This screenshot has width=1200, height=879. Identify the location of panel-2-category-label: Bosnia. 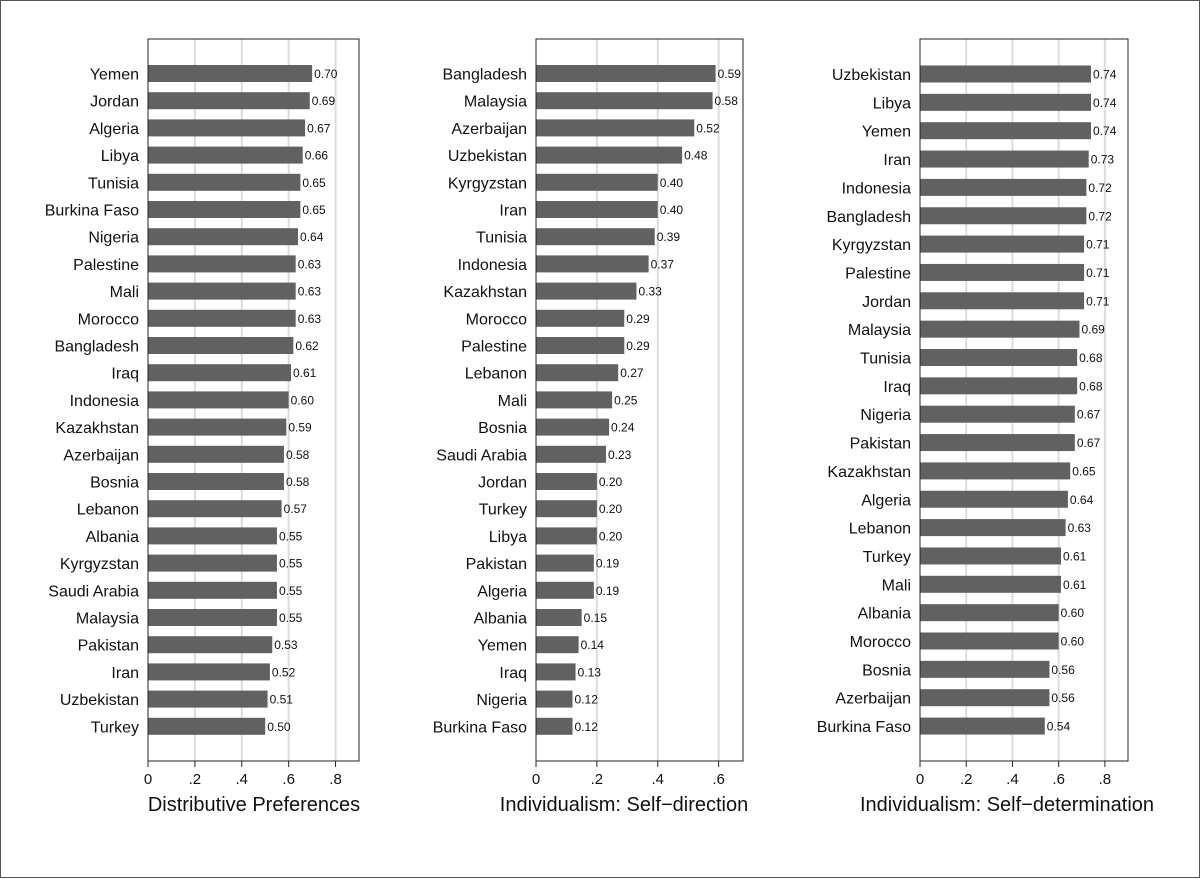
(502, 428).